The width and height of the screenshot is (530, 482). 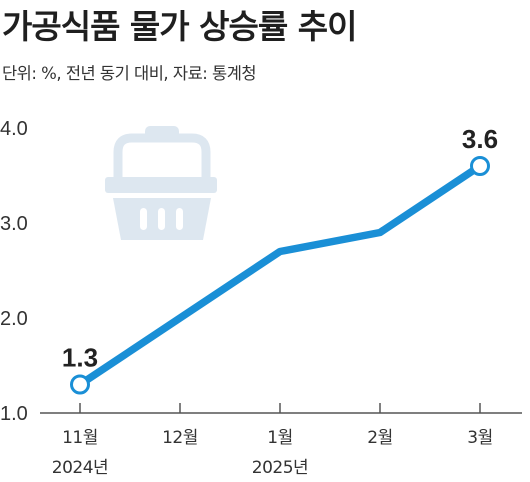 What do you see at coordinates (14, 414) in the screenshot?
I see `y-tick-label: 1.0` at bounding box center [14, 414].